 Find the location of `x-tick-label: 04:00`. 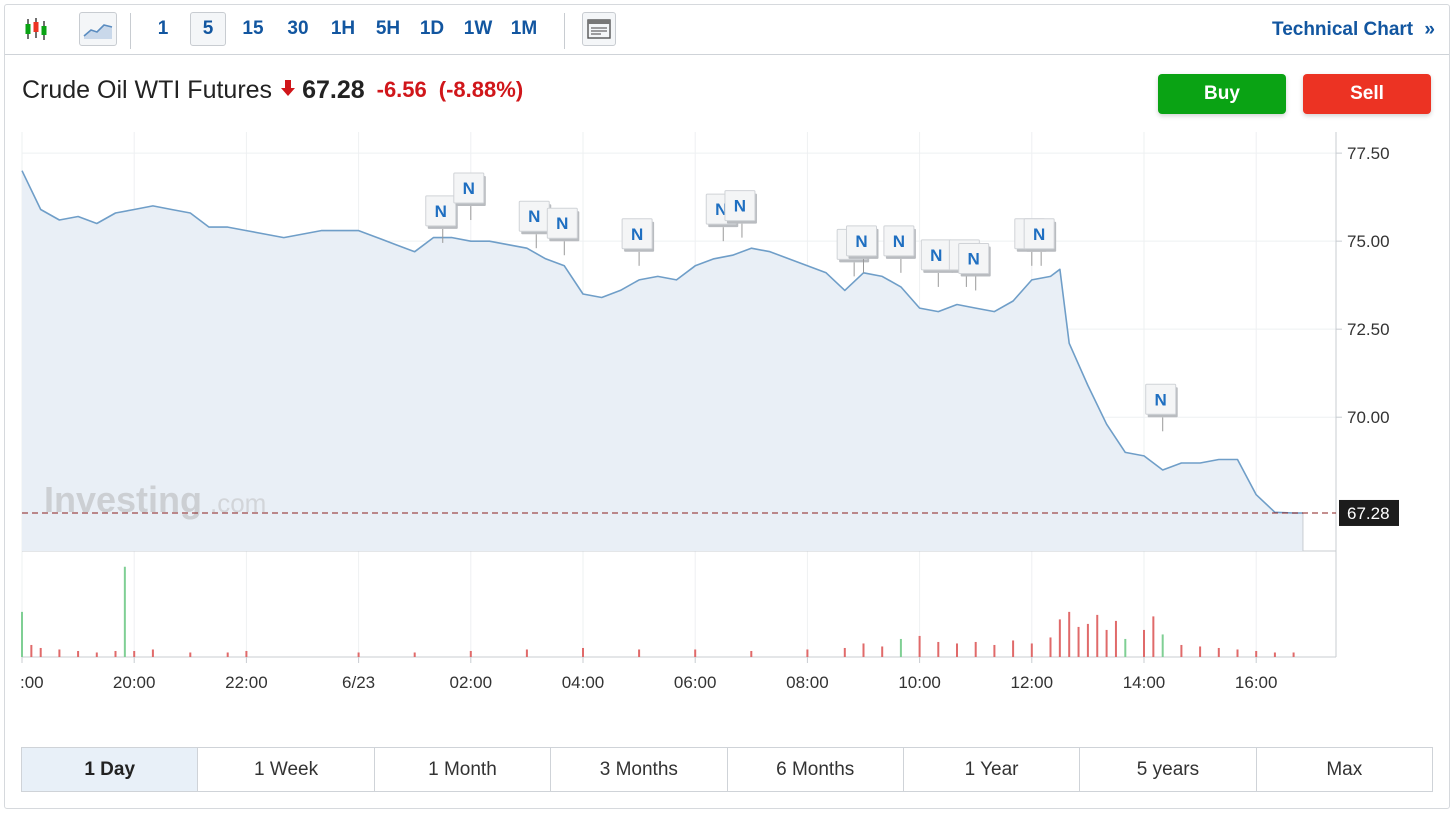

x-tick-label: 04:00 is located at coordinates (583, 682).